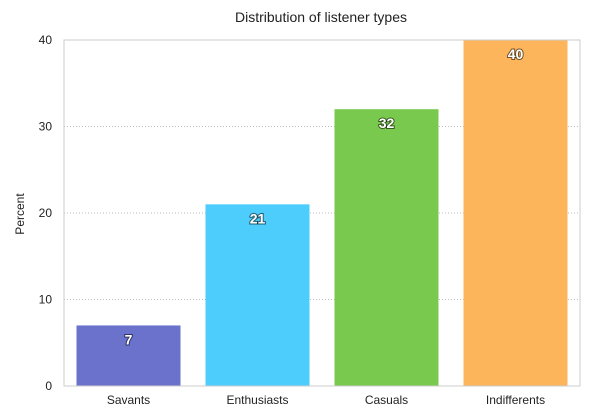  Describe the element at coordinates (321, 17) in the screenshot. I see `chart-title: Distribution of listener types` at that location.